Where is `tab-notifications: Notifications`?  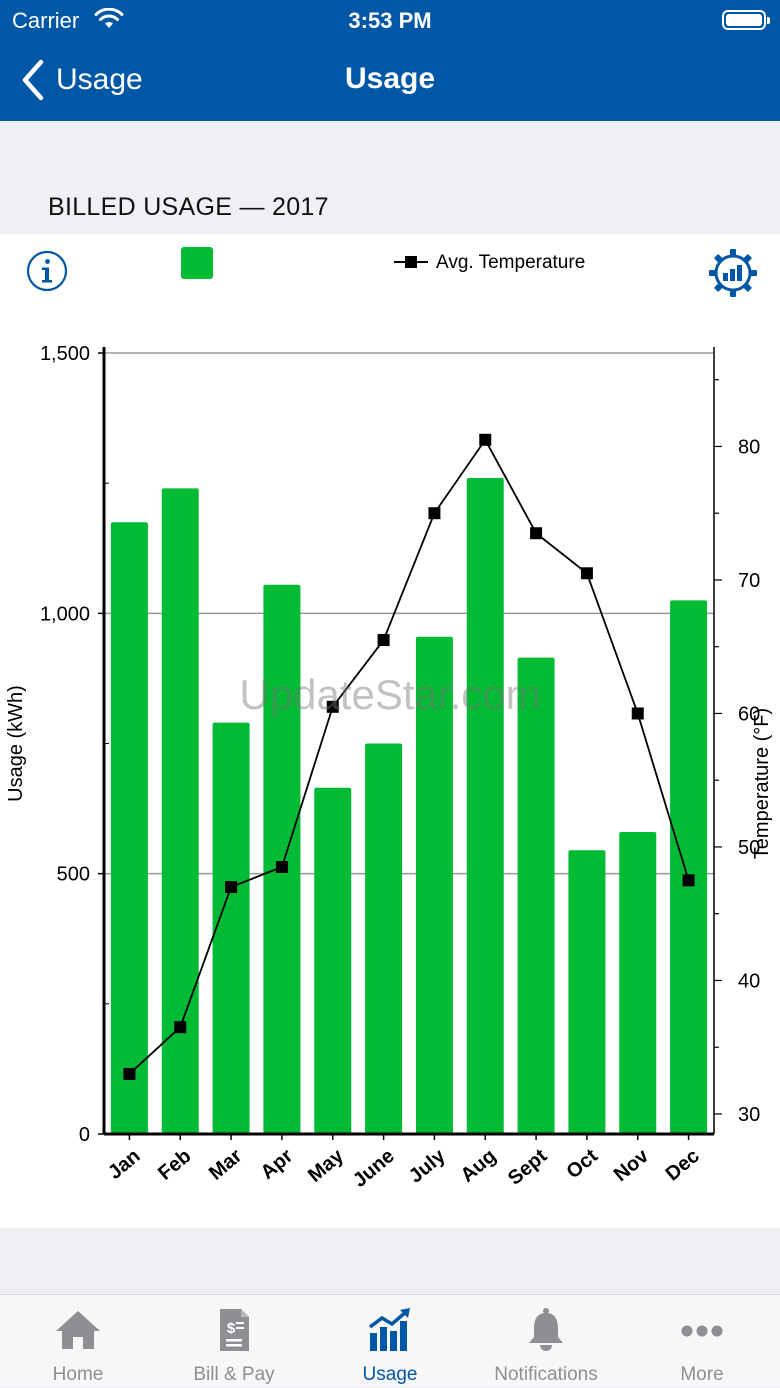
tab-notifications: Notifications is located at coordinates (546, 1341).